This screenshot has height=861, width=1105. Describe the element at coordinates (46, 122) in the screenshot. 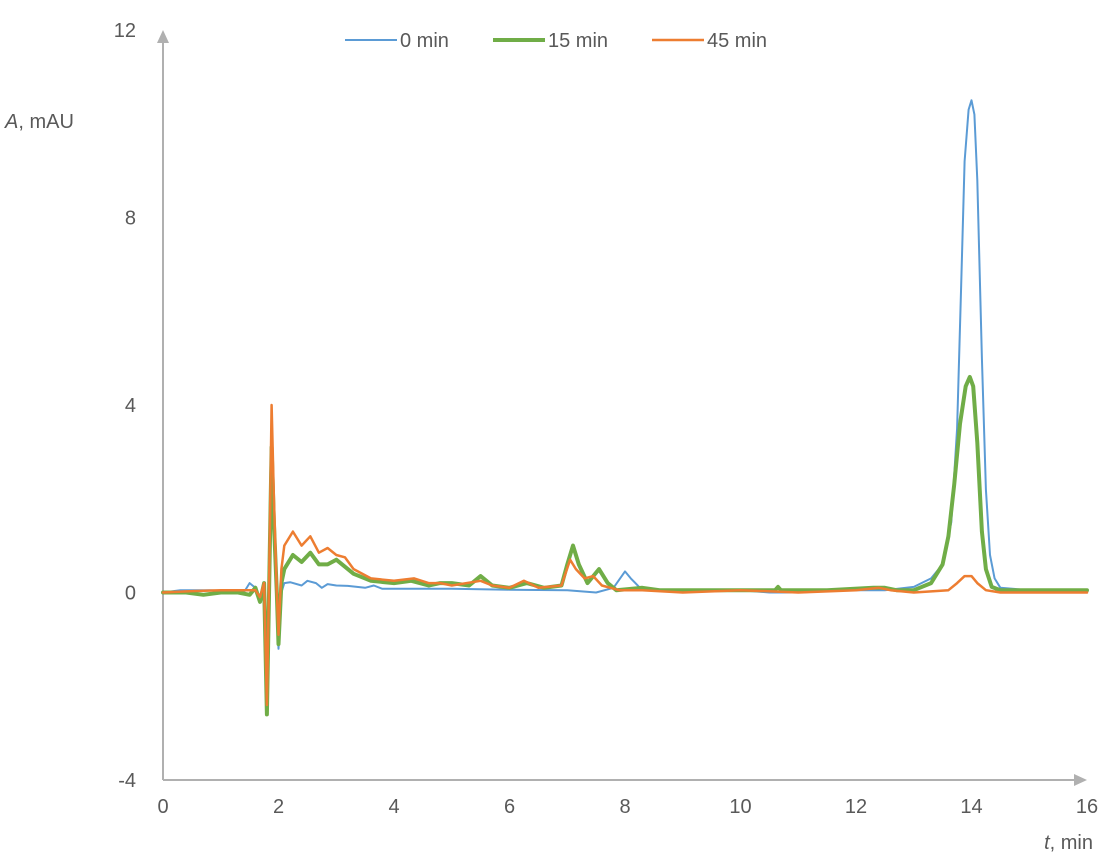

I see `y-axis-title-rest: , mAU` at that location.